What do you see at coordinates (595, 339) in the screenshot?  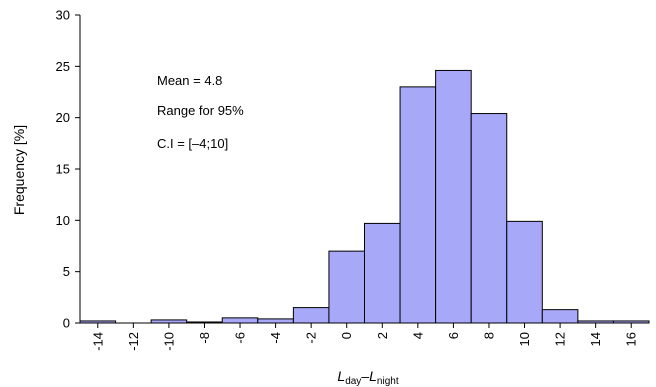 I see `x-tick-label: 14` at bounding box center [595, 339].